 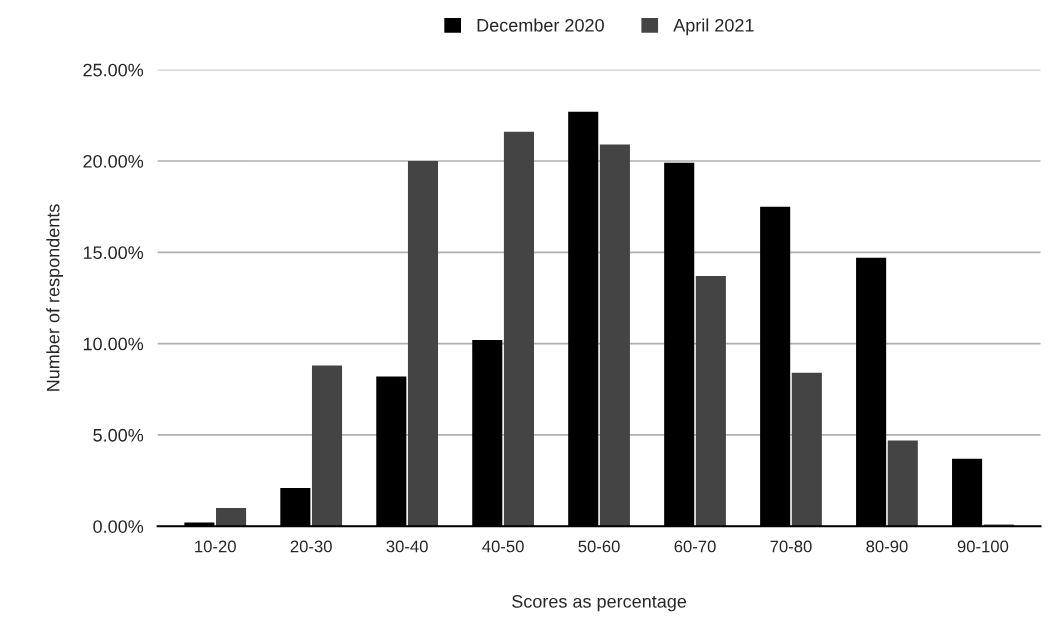 What do you see at coordinates (113, 161) in the screenshot?
I see `y-tick-label: 20.00%` at bounding box center [113, 161].